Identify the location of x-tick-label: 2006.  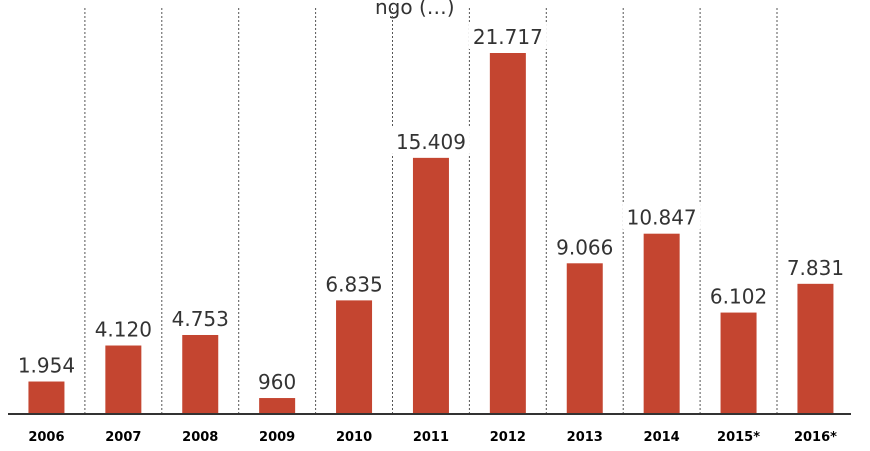
(46, 437).